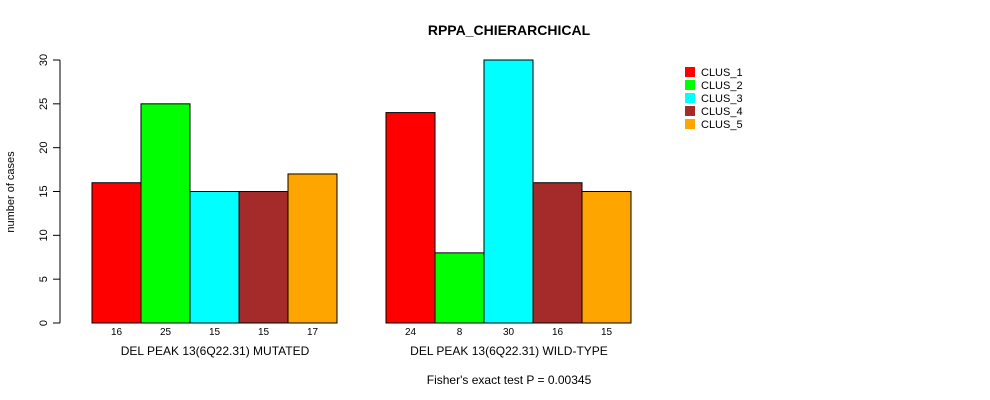 Image resolution: width=990 pixels, height=400 pixels. I want to click on legend-label: CLUS_3, so click(722, 99).